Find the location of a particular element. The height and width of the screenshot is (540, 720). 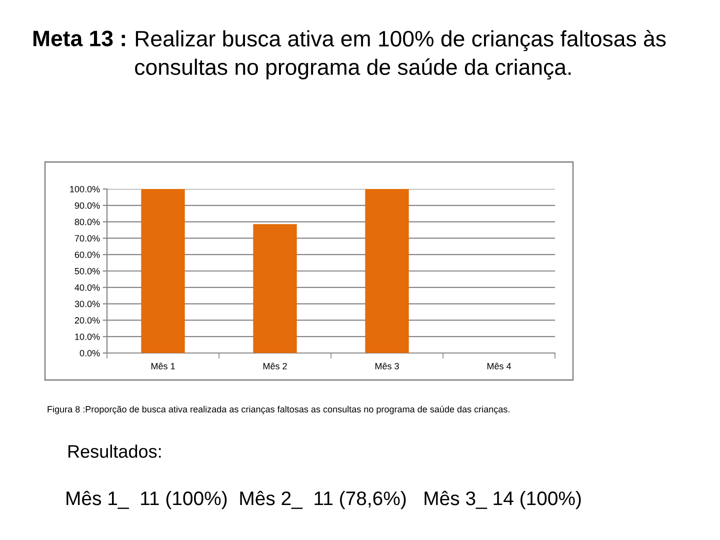

chart-subtitle: Realizar busca ativa em 100% de crianças faltosas às consultas no programa de saúde da criança. is located at coordinates (400, 55).